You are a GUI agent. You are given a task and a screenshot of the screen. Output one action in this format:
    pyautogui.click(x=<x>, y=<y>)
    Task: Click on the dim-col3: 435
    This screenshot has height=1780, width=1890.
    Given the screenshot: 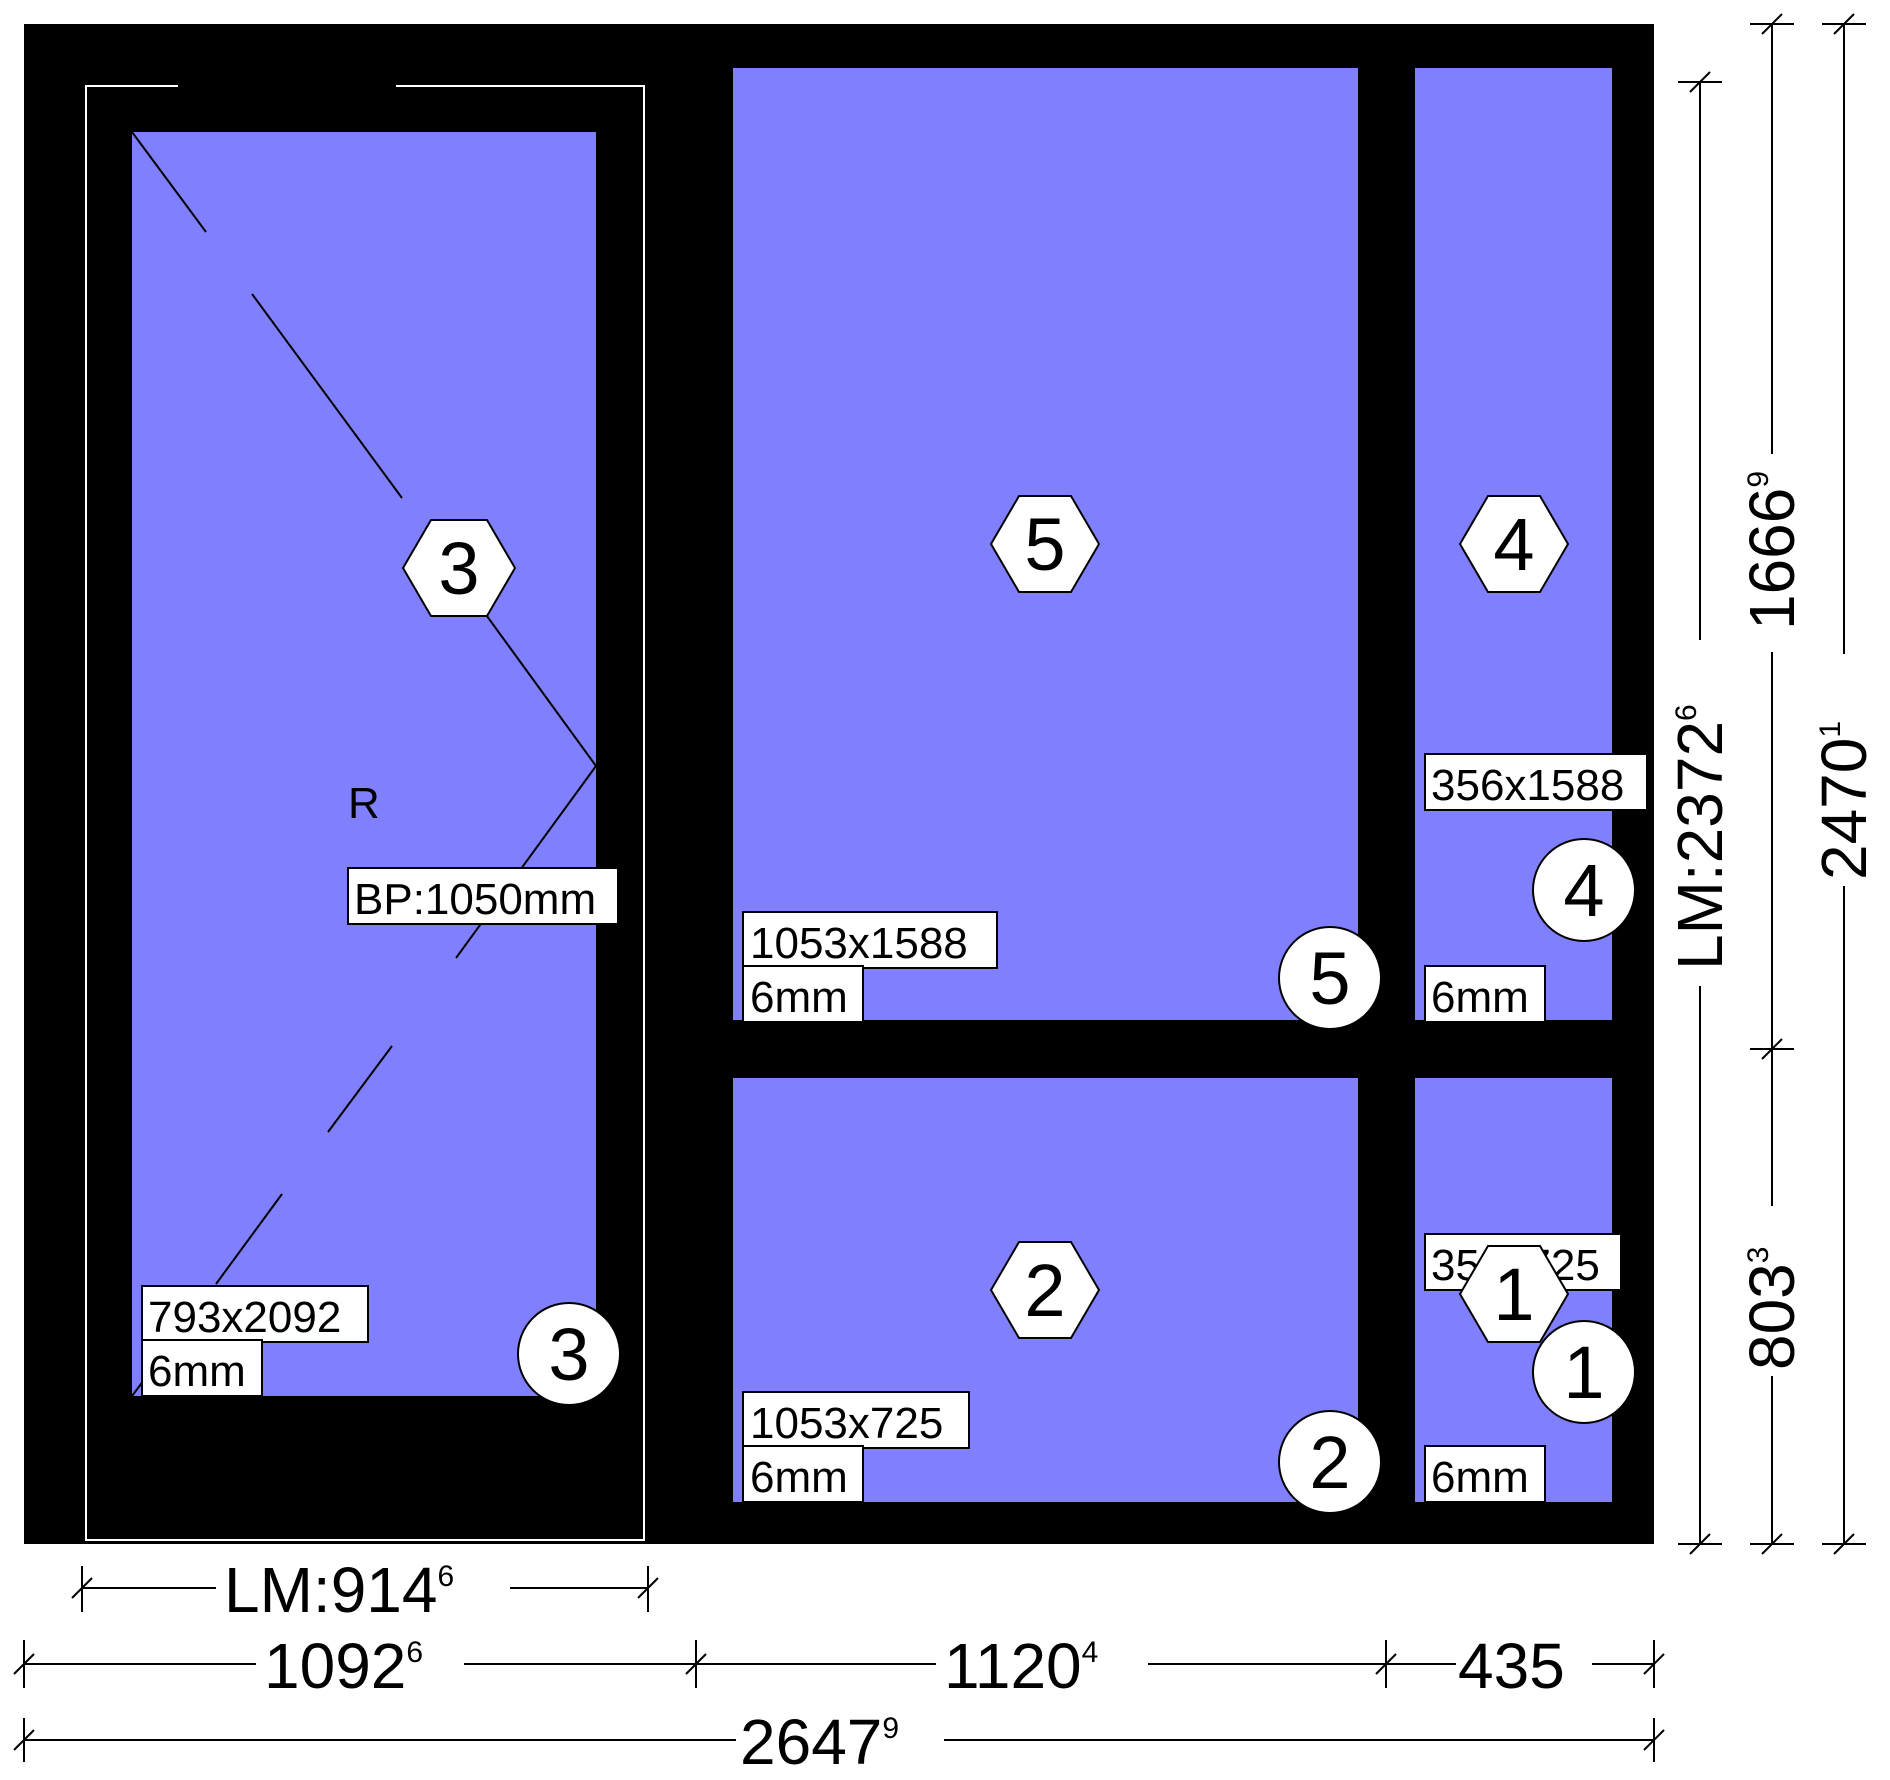 What is the action you would take?
    pyautogui.click(x=1511, y=1666)
    